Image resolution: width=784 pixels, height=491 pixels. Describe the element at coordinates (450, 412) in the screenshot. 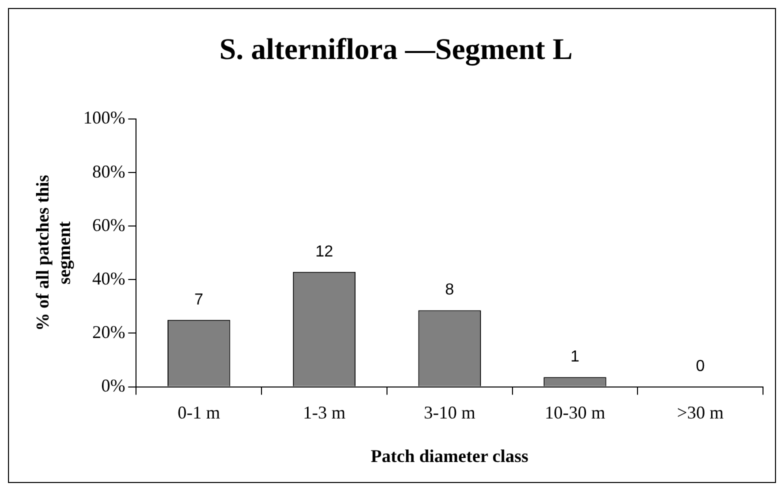

I see `x-tick-label: 3-10 m` at that location.